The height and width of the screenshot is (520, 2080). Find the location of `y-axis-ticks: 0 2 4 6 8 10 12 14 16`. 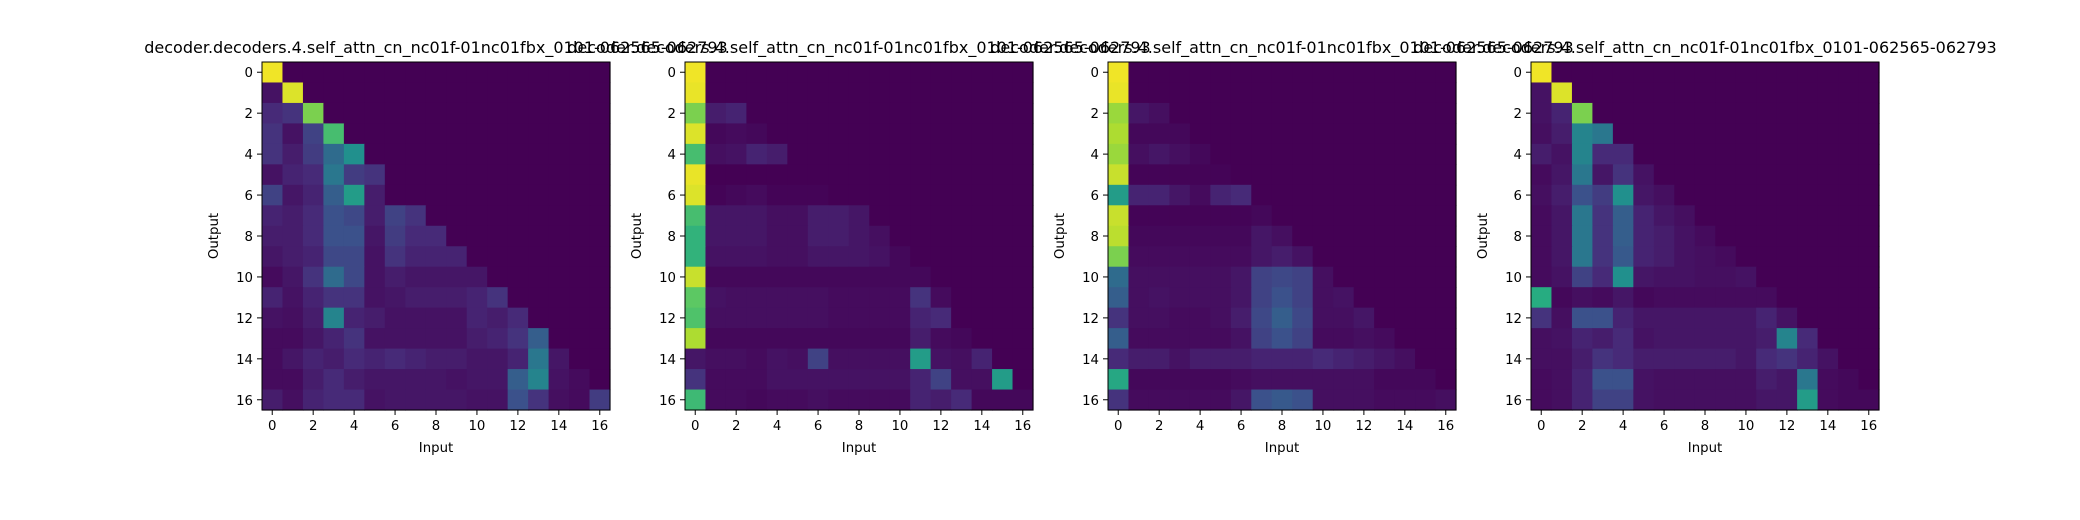

y-axis-ticks: 0 2 4 6 8 10 12 14 16 is located at coordinates (249, 237).